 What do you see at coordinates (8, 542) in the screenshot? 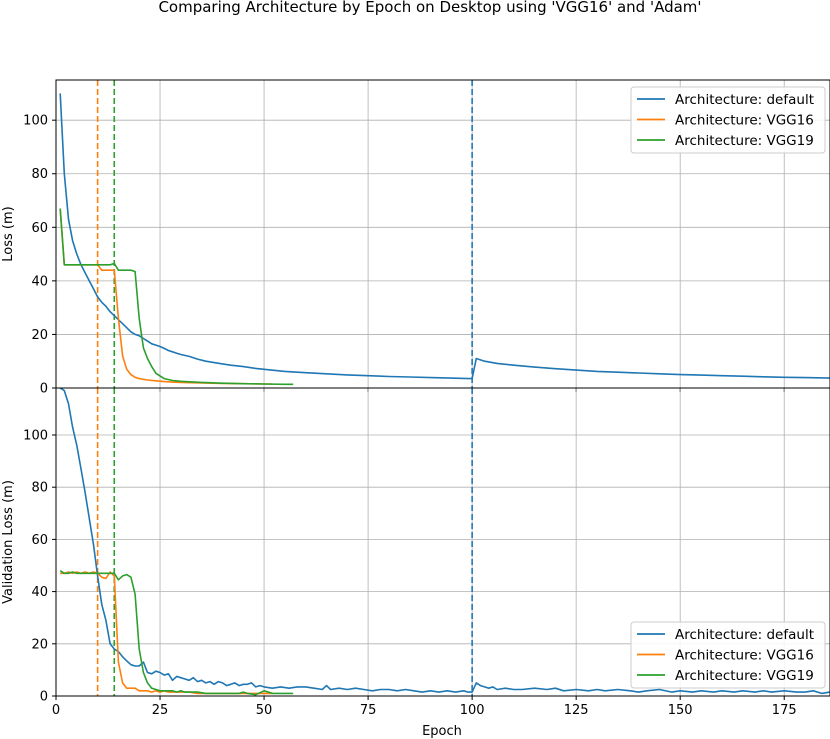
I see `y-axis-label: Validation Loss (m)` at bounding box center [8, 542].